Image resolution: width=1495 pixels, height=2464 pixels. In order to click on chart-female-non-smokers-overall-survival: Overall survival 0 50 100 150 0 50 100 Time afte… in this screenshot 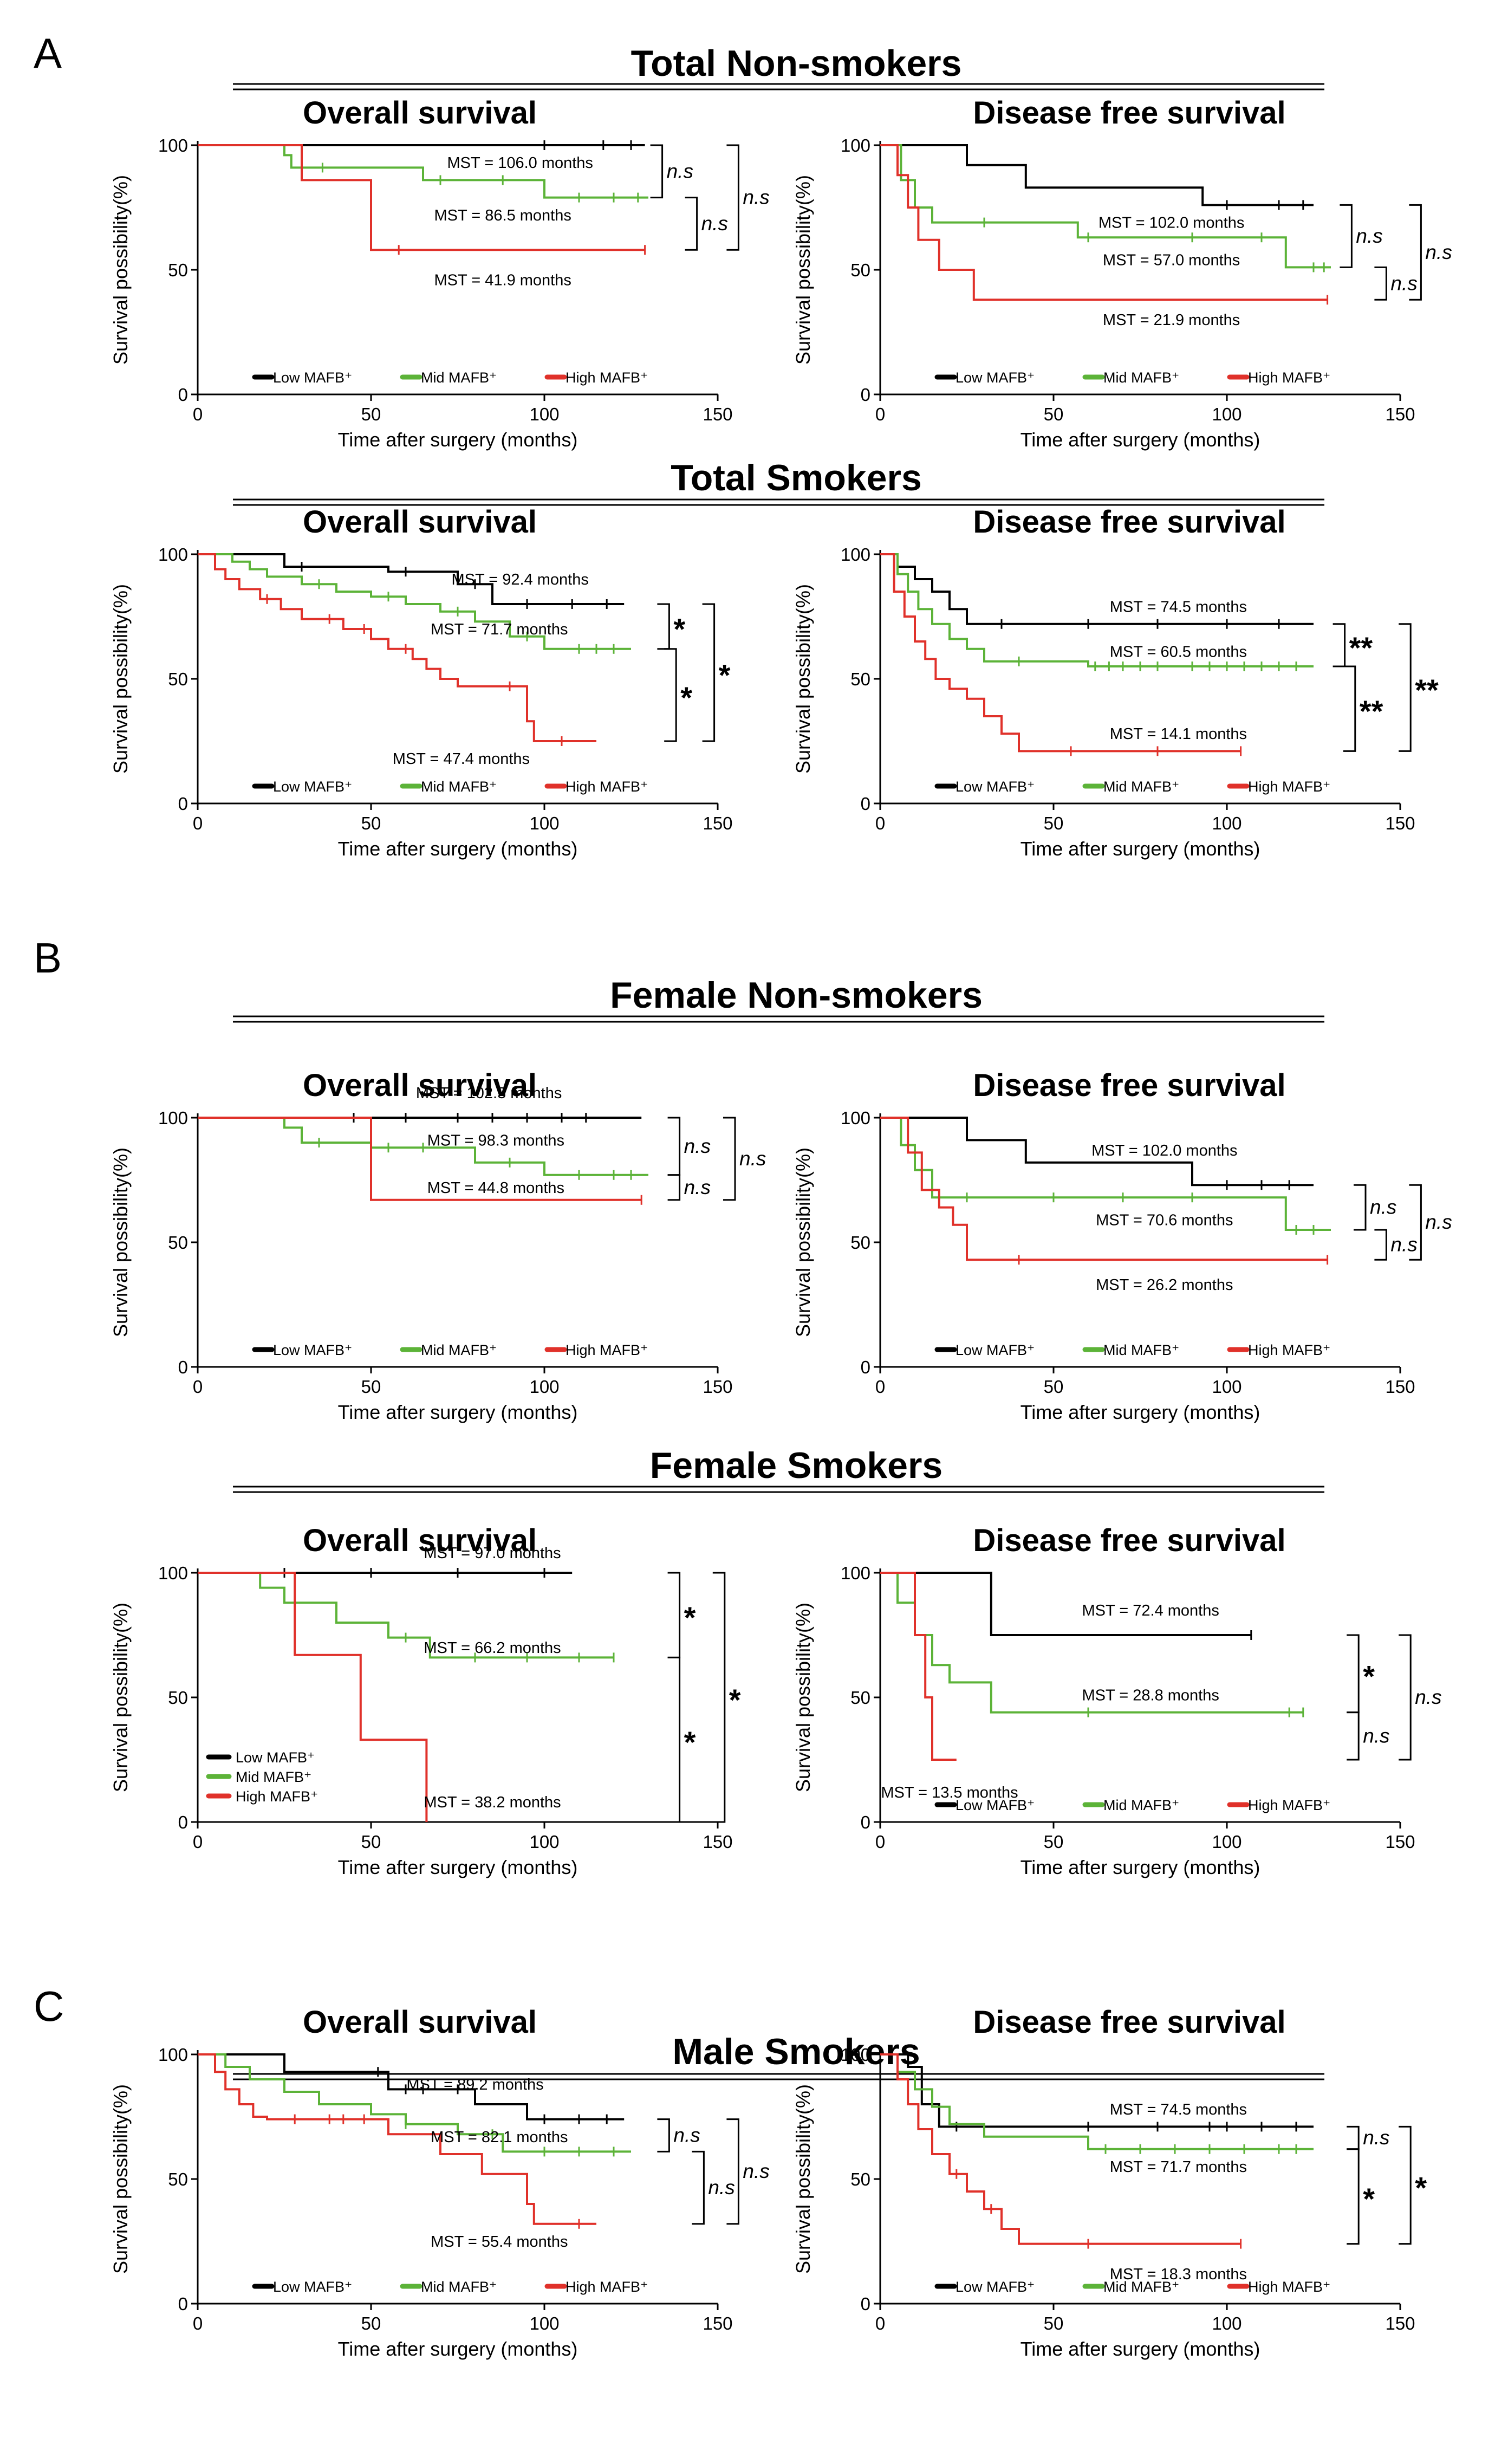, I will do `click(437, 1245)`.